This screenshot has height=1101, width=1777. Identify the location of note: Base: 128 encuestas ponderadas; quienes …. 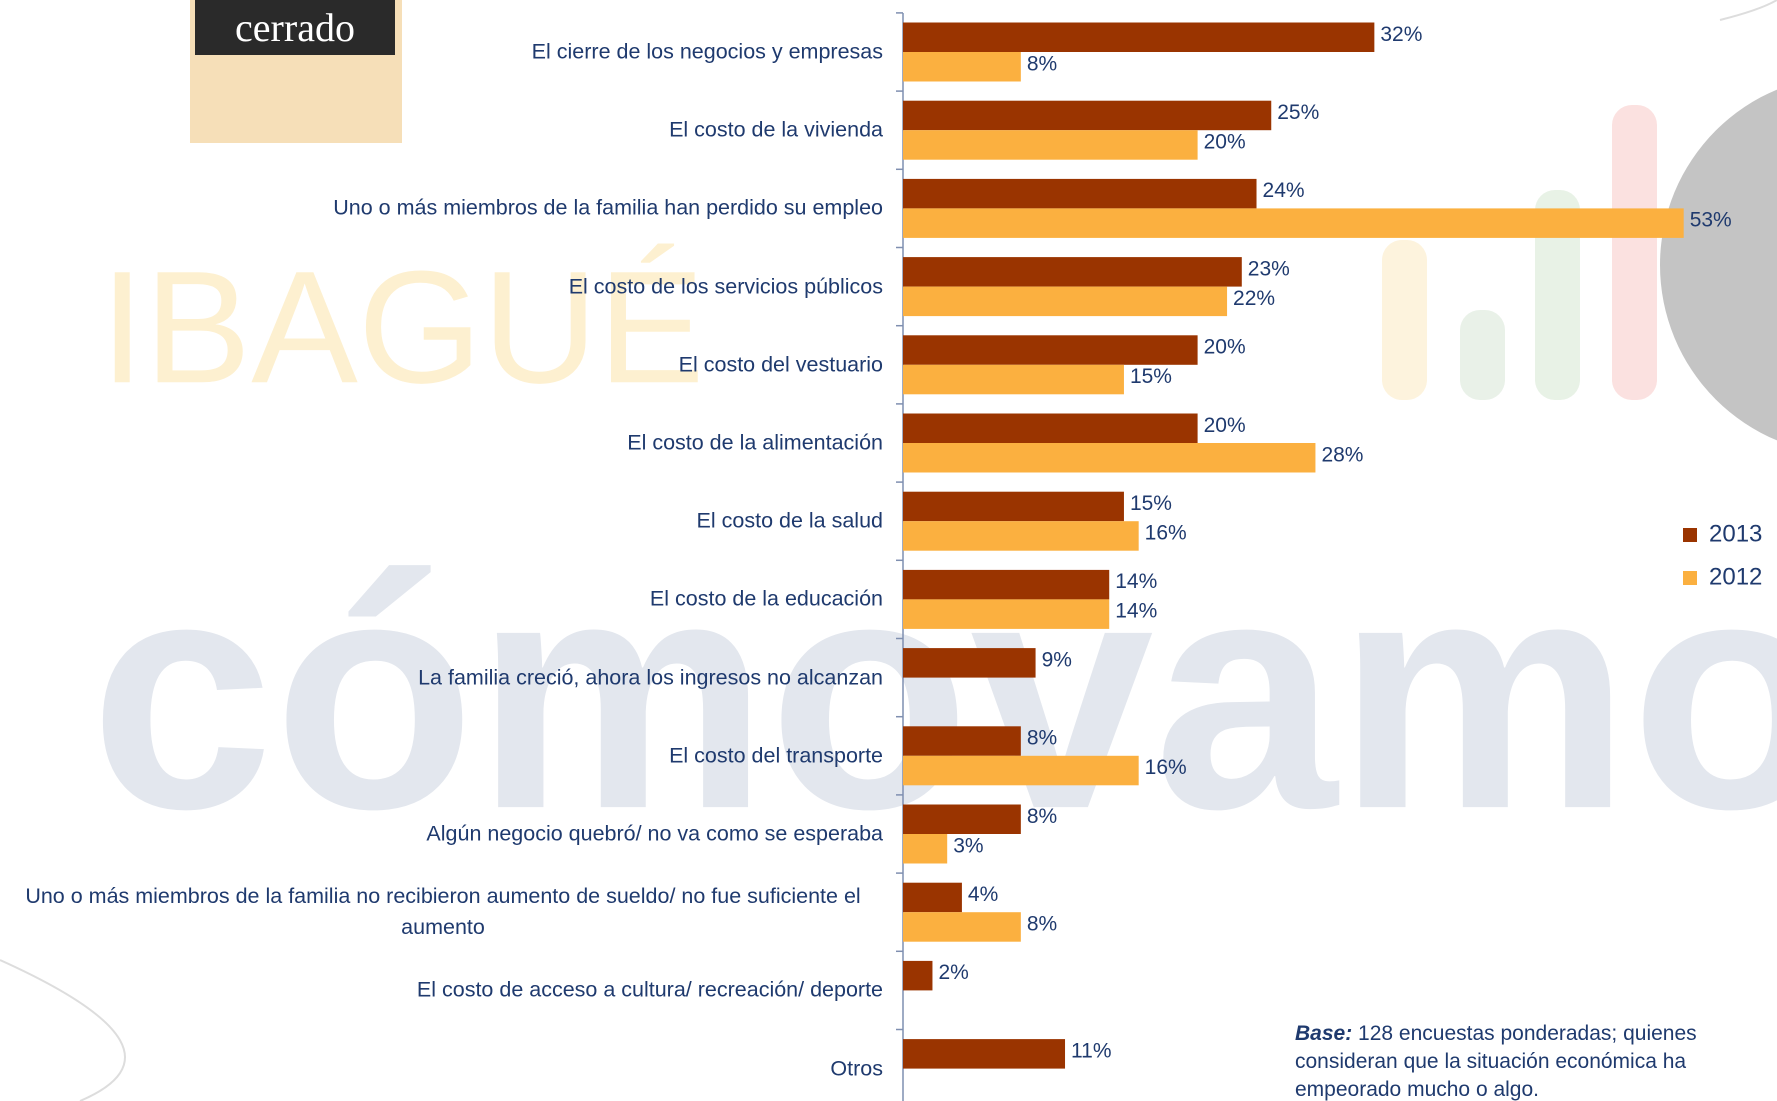
(1530, 1060).